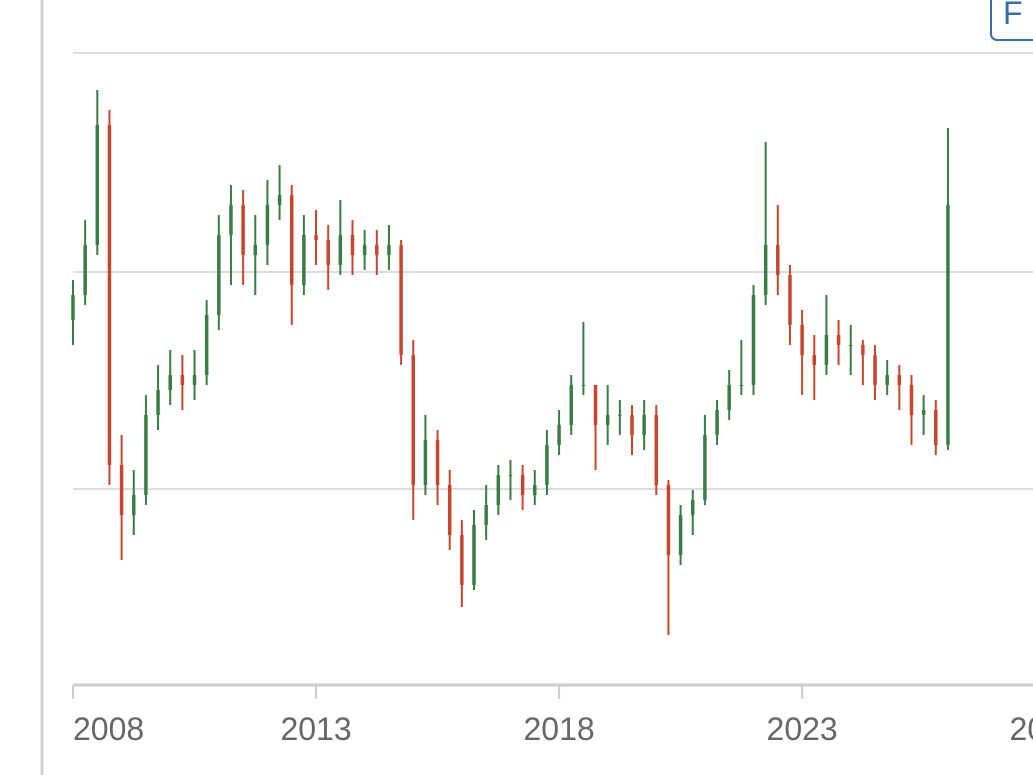 This screenshot has height=775, width=1033. I want to click on x-tick-label: 2008, so click(108, 729).